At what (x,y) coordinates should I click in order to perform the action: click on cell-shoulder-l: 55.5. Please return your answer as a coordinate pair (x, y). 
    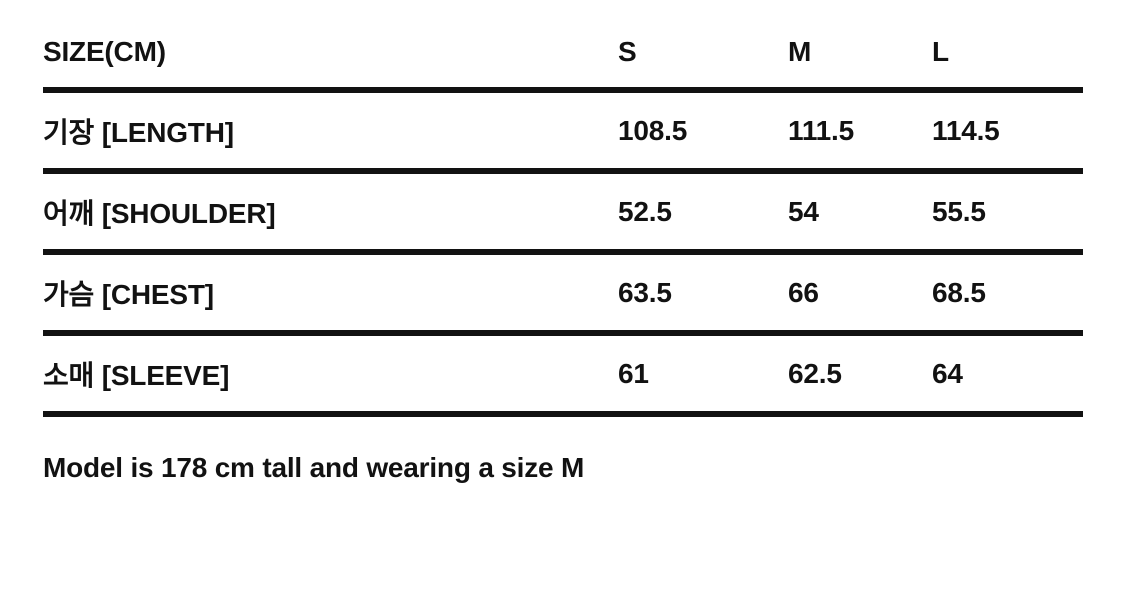
    Looking at the image, I should click on (959, 211).